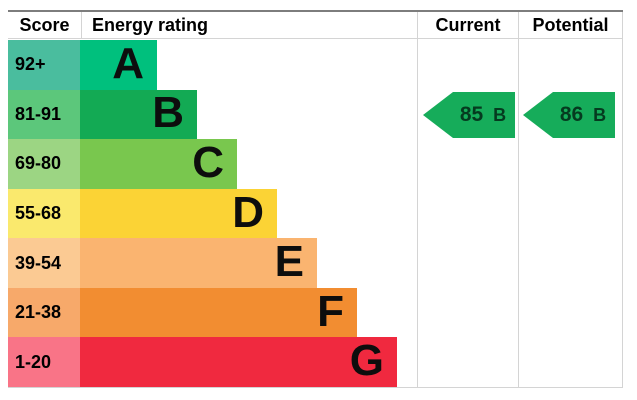  Describe the element at coordinates (570, 24) in the screenshot. I see `potential-column-header: Potential` at that location.